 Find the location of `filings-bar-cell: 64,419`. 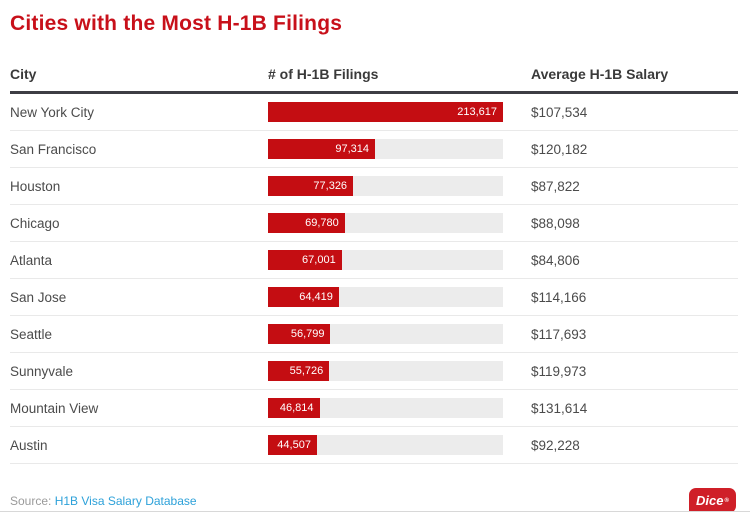

filings-bar-cell: 64,419 is located at coordinates (385, 297).